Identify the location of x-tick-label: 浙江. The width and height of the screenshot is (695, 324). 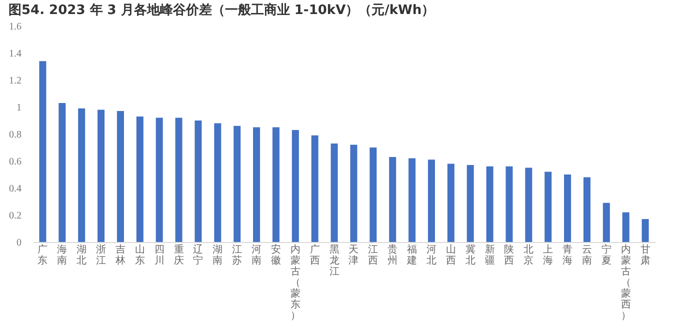
(101, 255).